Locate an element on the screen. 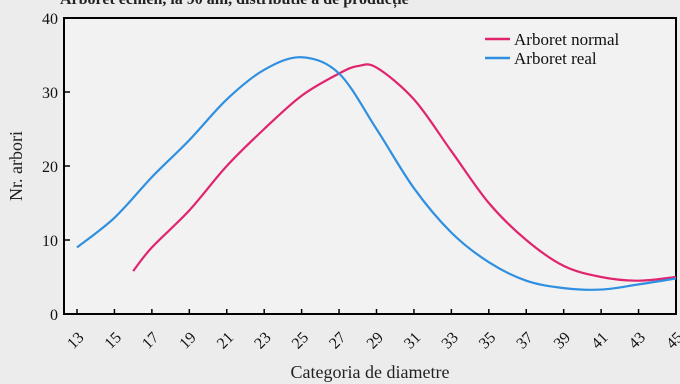 The width and height of the screenshot is (680, 384). y-tick-label: 30 is located at coordinates (50, 93).